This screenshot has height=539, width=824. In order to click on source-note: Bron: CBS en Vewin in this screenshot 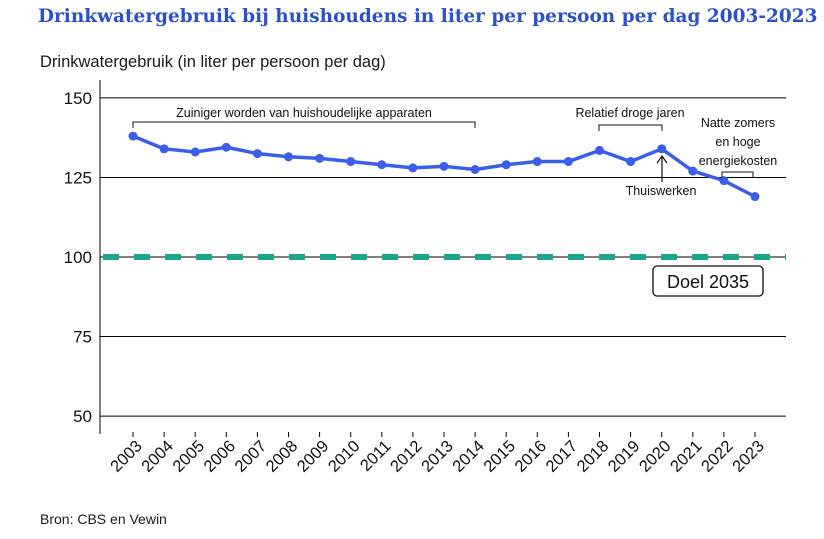, I will do `click(103, 519)`.